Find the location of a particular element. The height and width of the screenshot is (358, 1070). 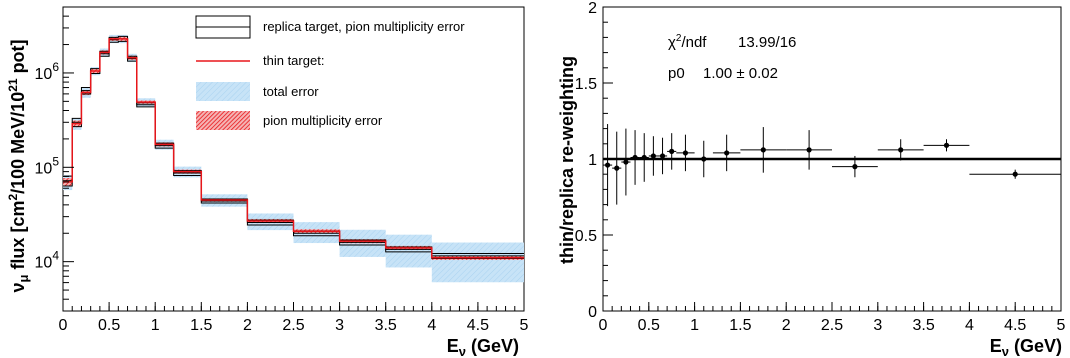

ratio-y-tick-label: 1.5 is located at coordinates (586, 84).